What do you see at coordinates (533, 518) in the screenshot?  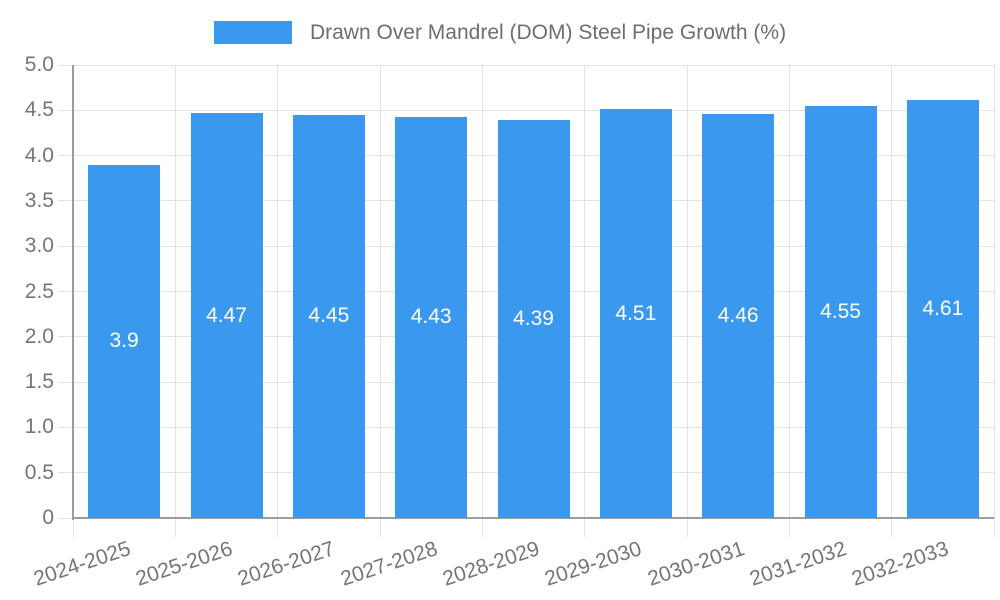 I see `x-axis-line` at bounding box center [533, 518].